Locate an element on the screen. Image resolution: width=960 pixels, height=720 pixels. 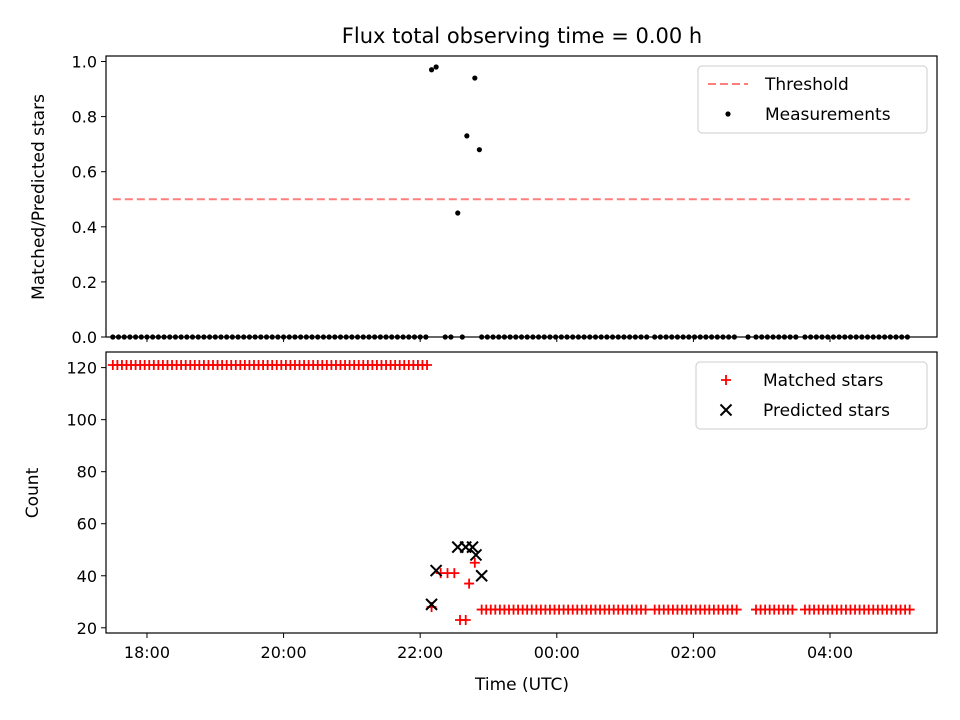
x-tick-label: 02:00 is located at coordinates (693, 652).